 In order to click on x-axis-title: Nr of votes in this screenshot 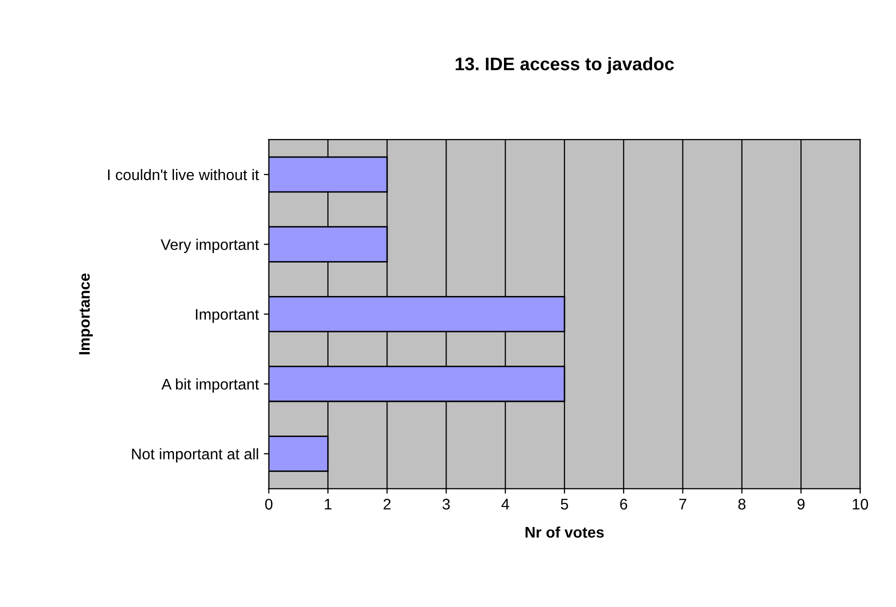, I will do `click(565, 532)`.